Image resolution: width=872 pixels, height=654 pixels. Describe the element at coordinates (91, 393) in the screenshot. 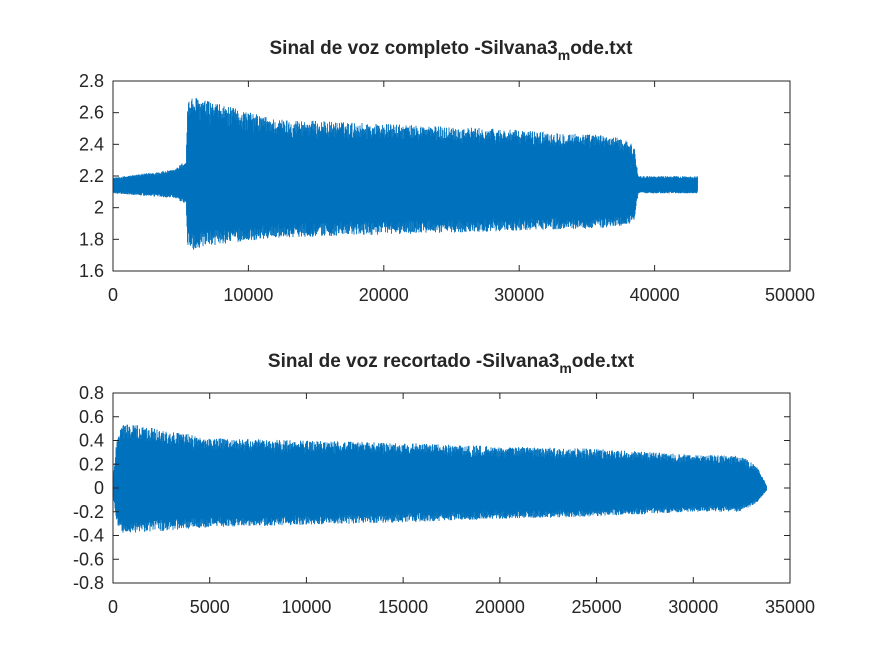

I see `y-tick-label: 0.8` at that location.